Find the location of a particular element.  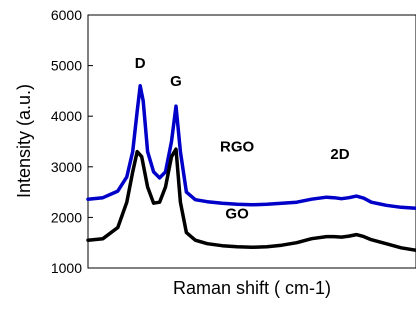

y-tick-label: 5000 is located at coordinates (66, 66).